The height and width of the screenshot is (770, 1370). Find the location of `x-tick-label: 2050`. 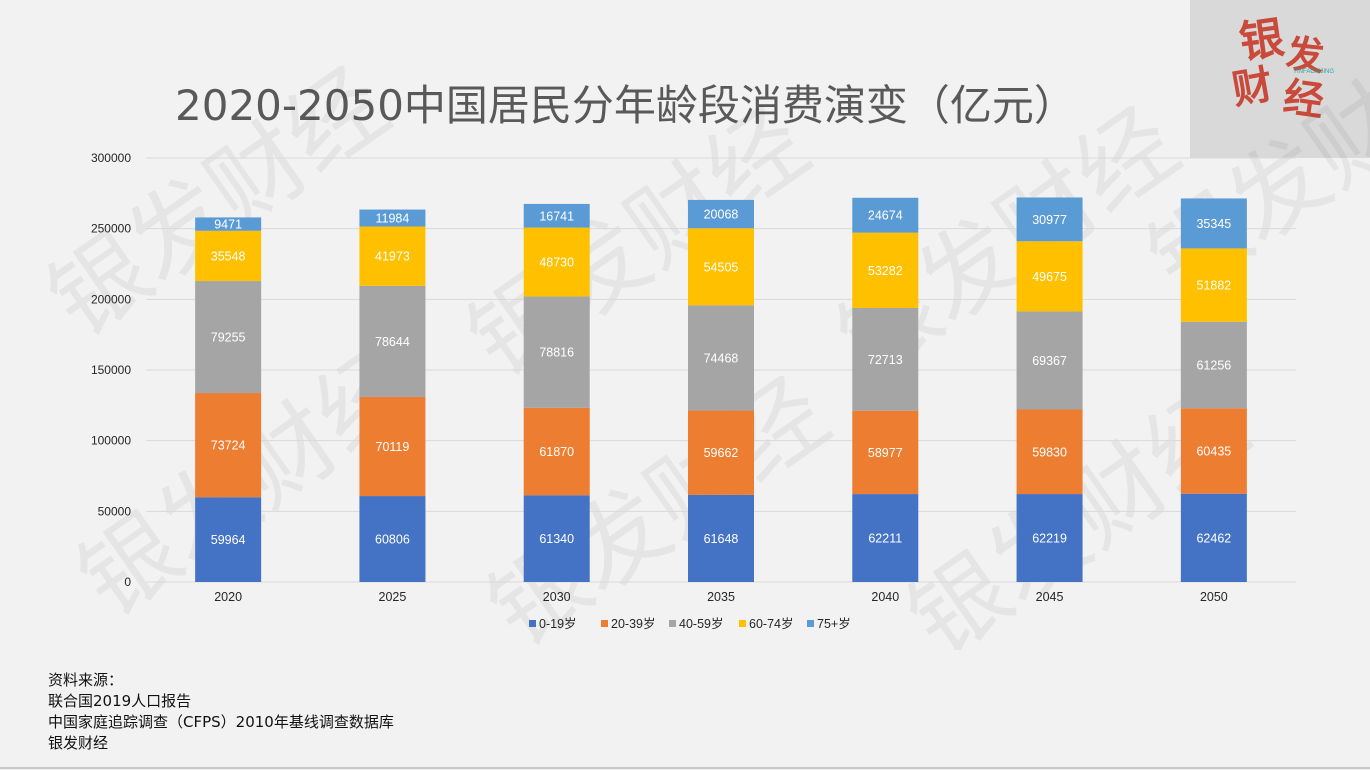

x-tick-label: 2050 is located at coordinates (1214, 597).